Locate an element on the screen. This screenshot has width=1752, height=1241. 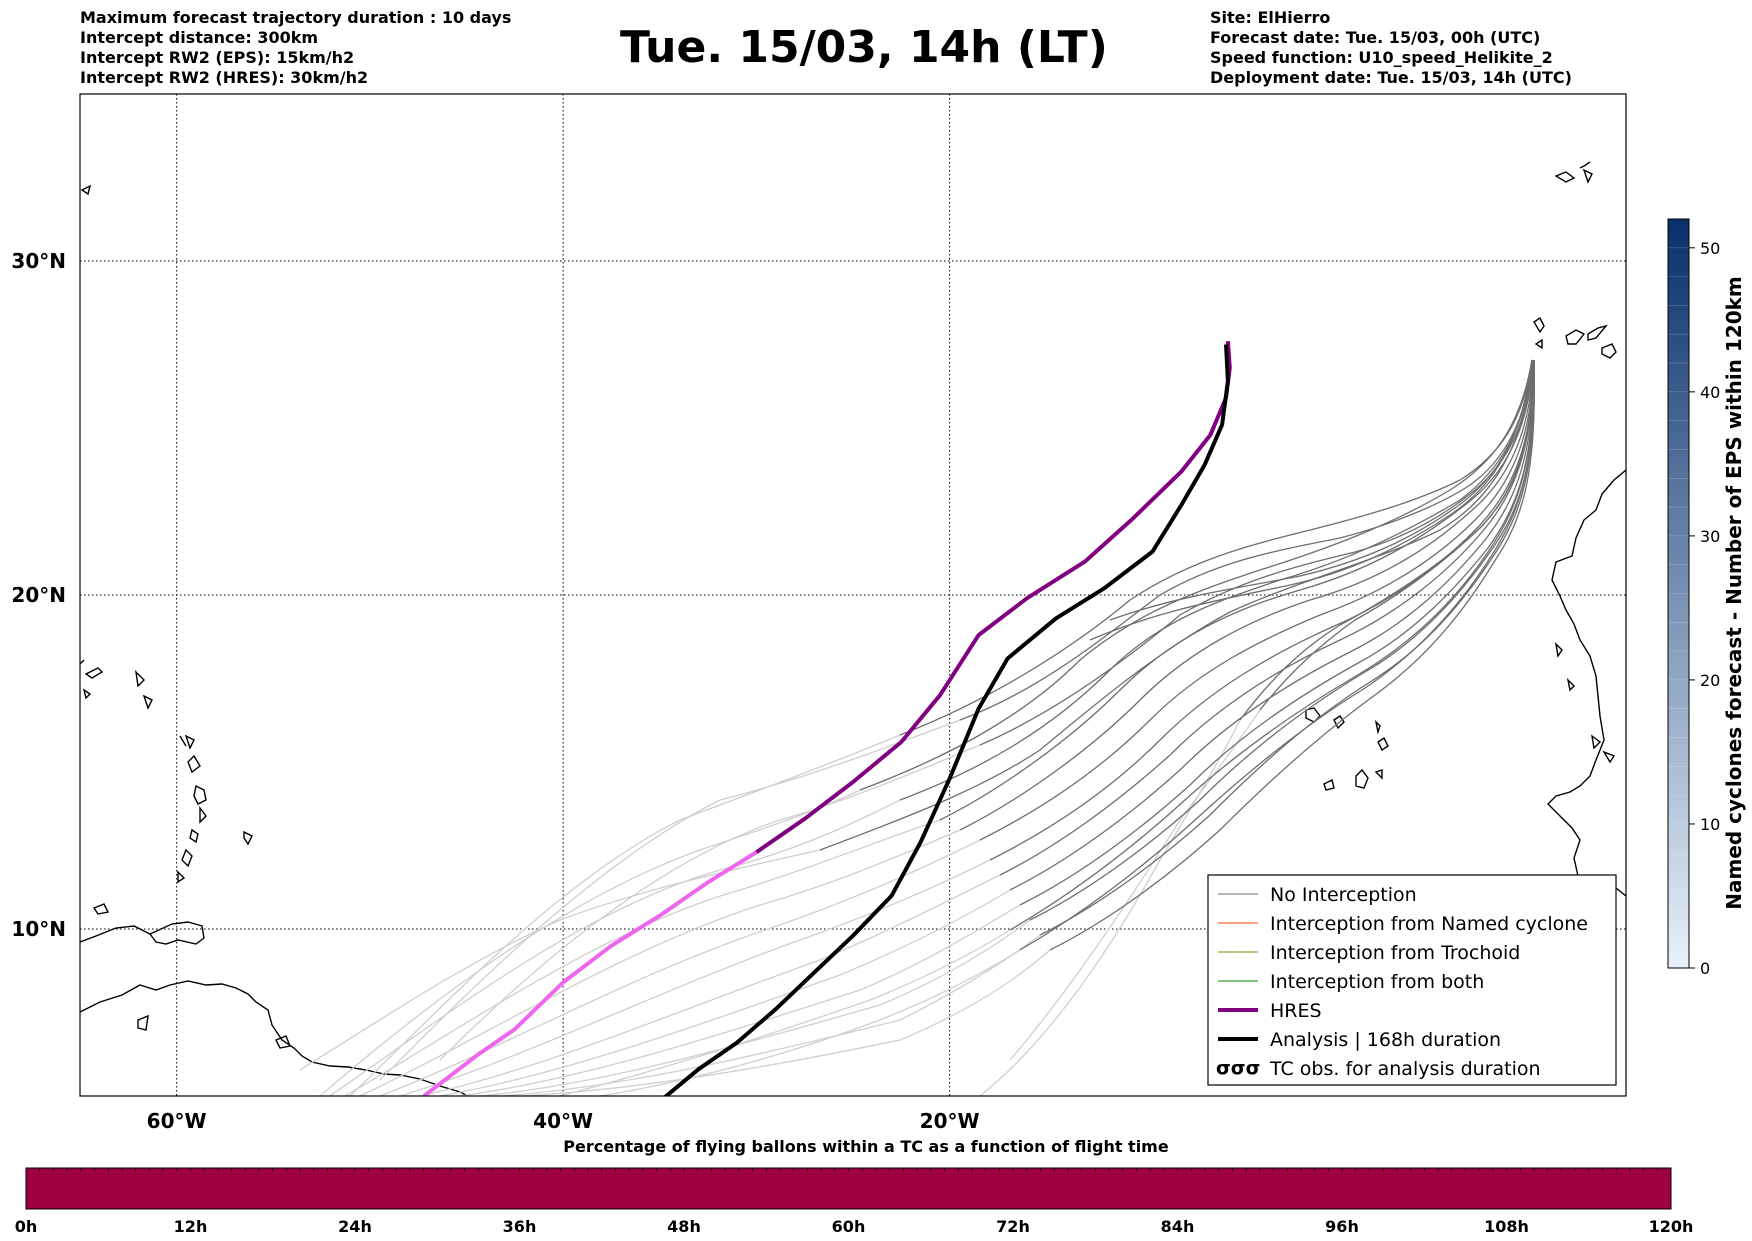
coast-venezuela-north is located at coordinates (115, 934).